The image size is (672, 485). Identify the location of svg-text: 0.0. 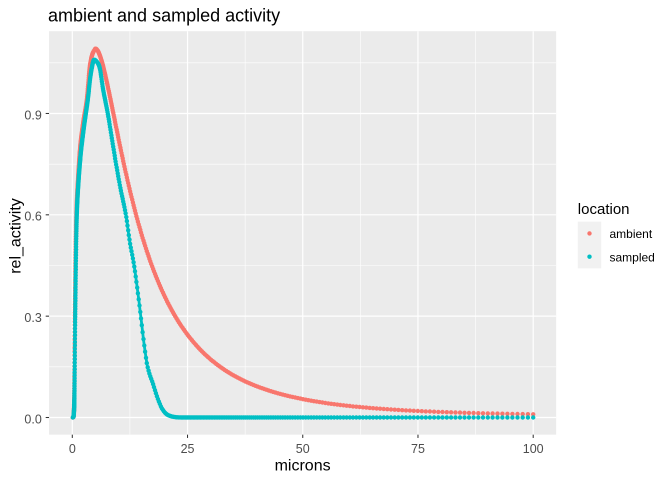
(32, 419).